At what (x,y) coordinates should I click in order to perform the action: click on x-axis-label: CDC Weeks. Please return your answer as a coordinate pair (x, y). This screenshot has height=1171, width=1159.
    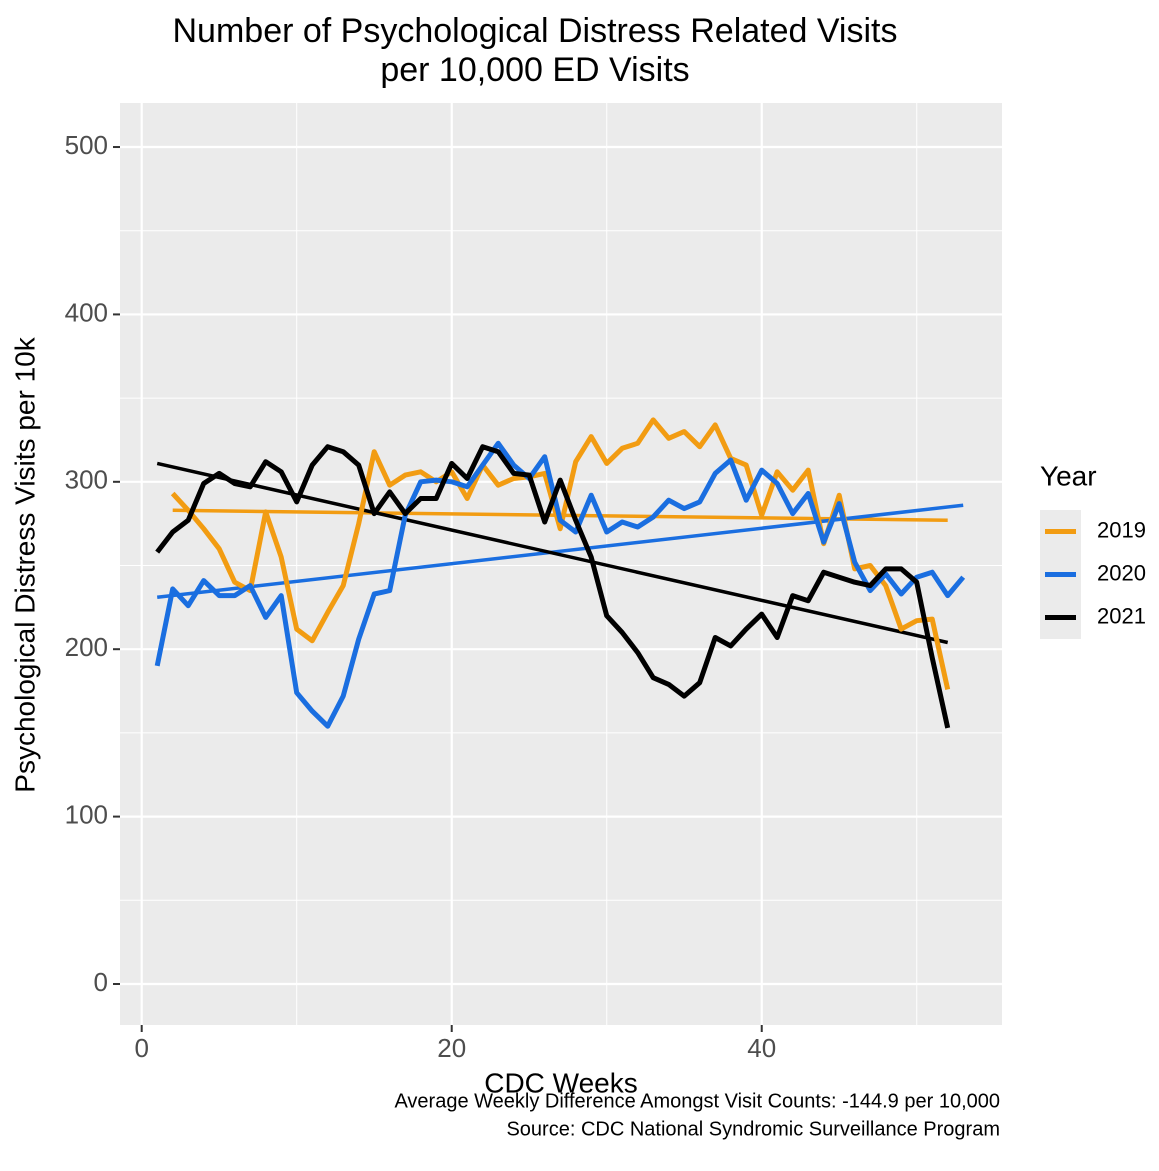
    Looking at the image, I should click on (561, 1082).